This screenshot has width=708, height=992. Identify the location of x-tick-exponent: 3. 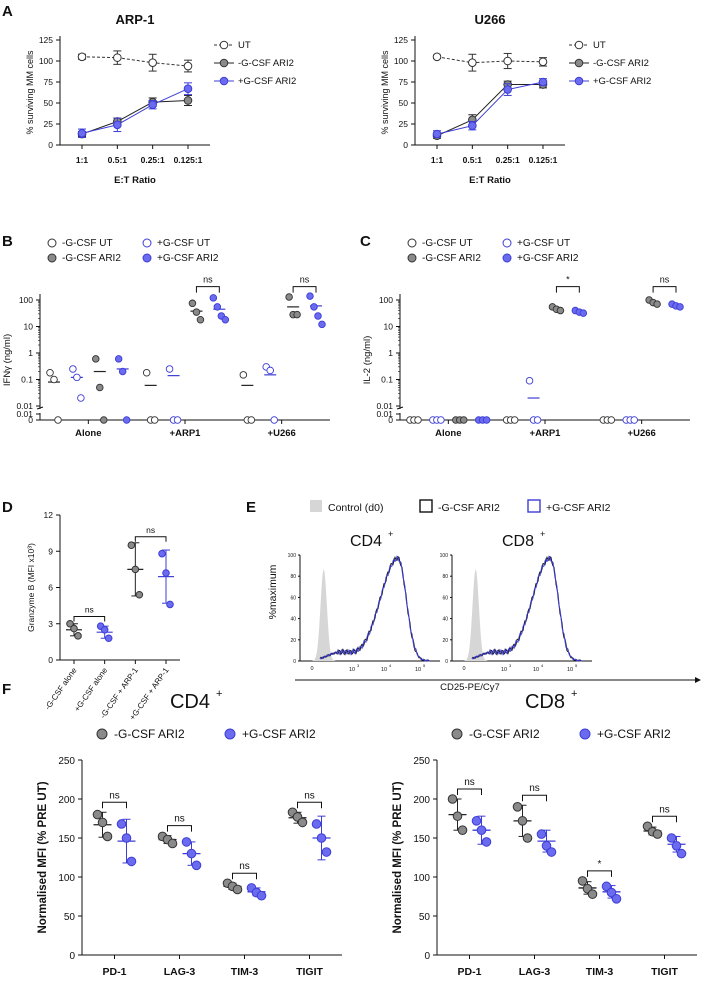
(510, 665).